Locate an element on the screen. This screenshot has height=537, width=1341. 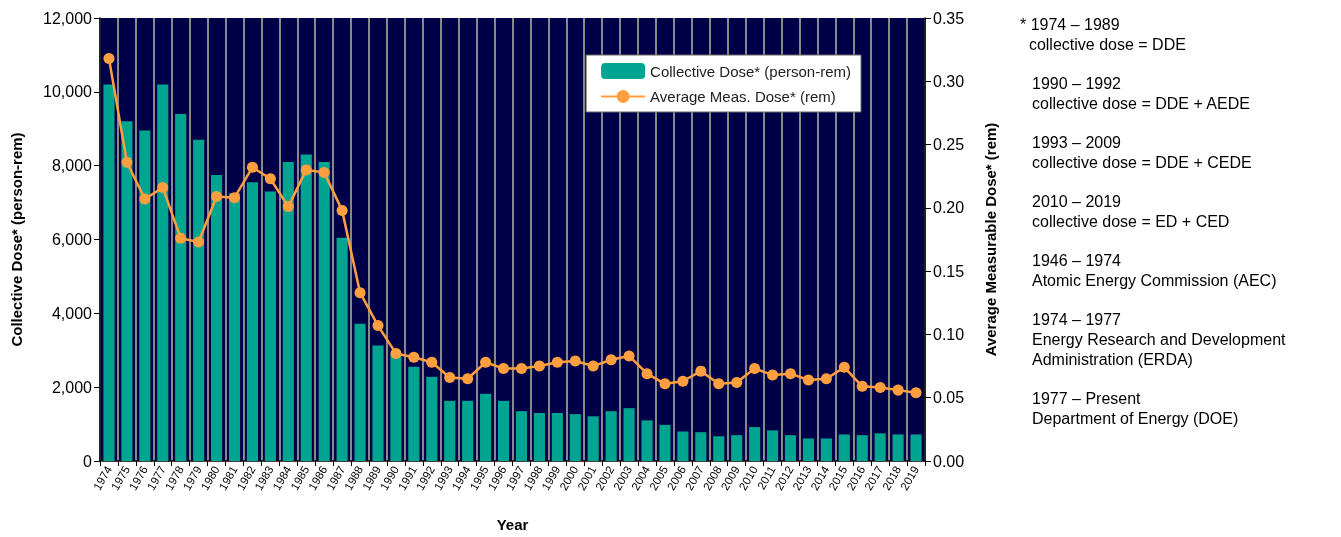
y-tick-label: 8,000 is located at coordinates (72, 166).